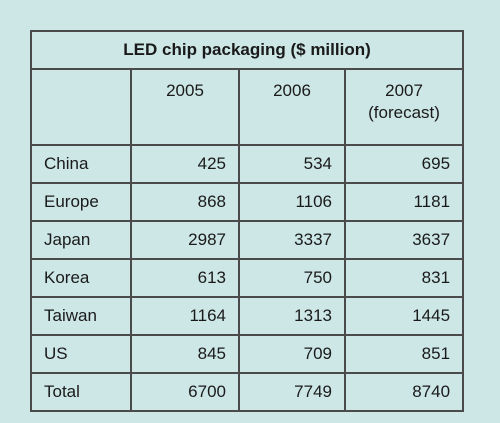 Image resolution: width=500 pixels, height=423 pixels. What do you see at coordinates (404, 278) in the screenshot?
I see `value-cell: 831` at bounding box center [404, 278].